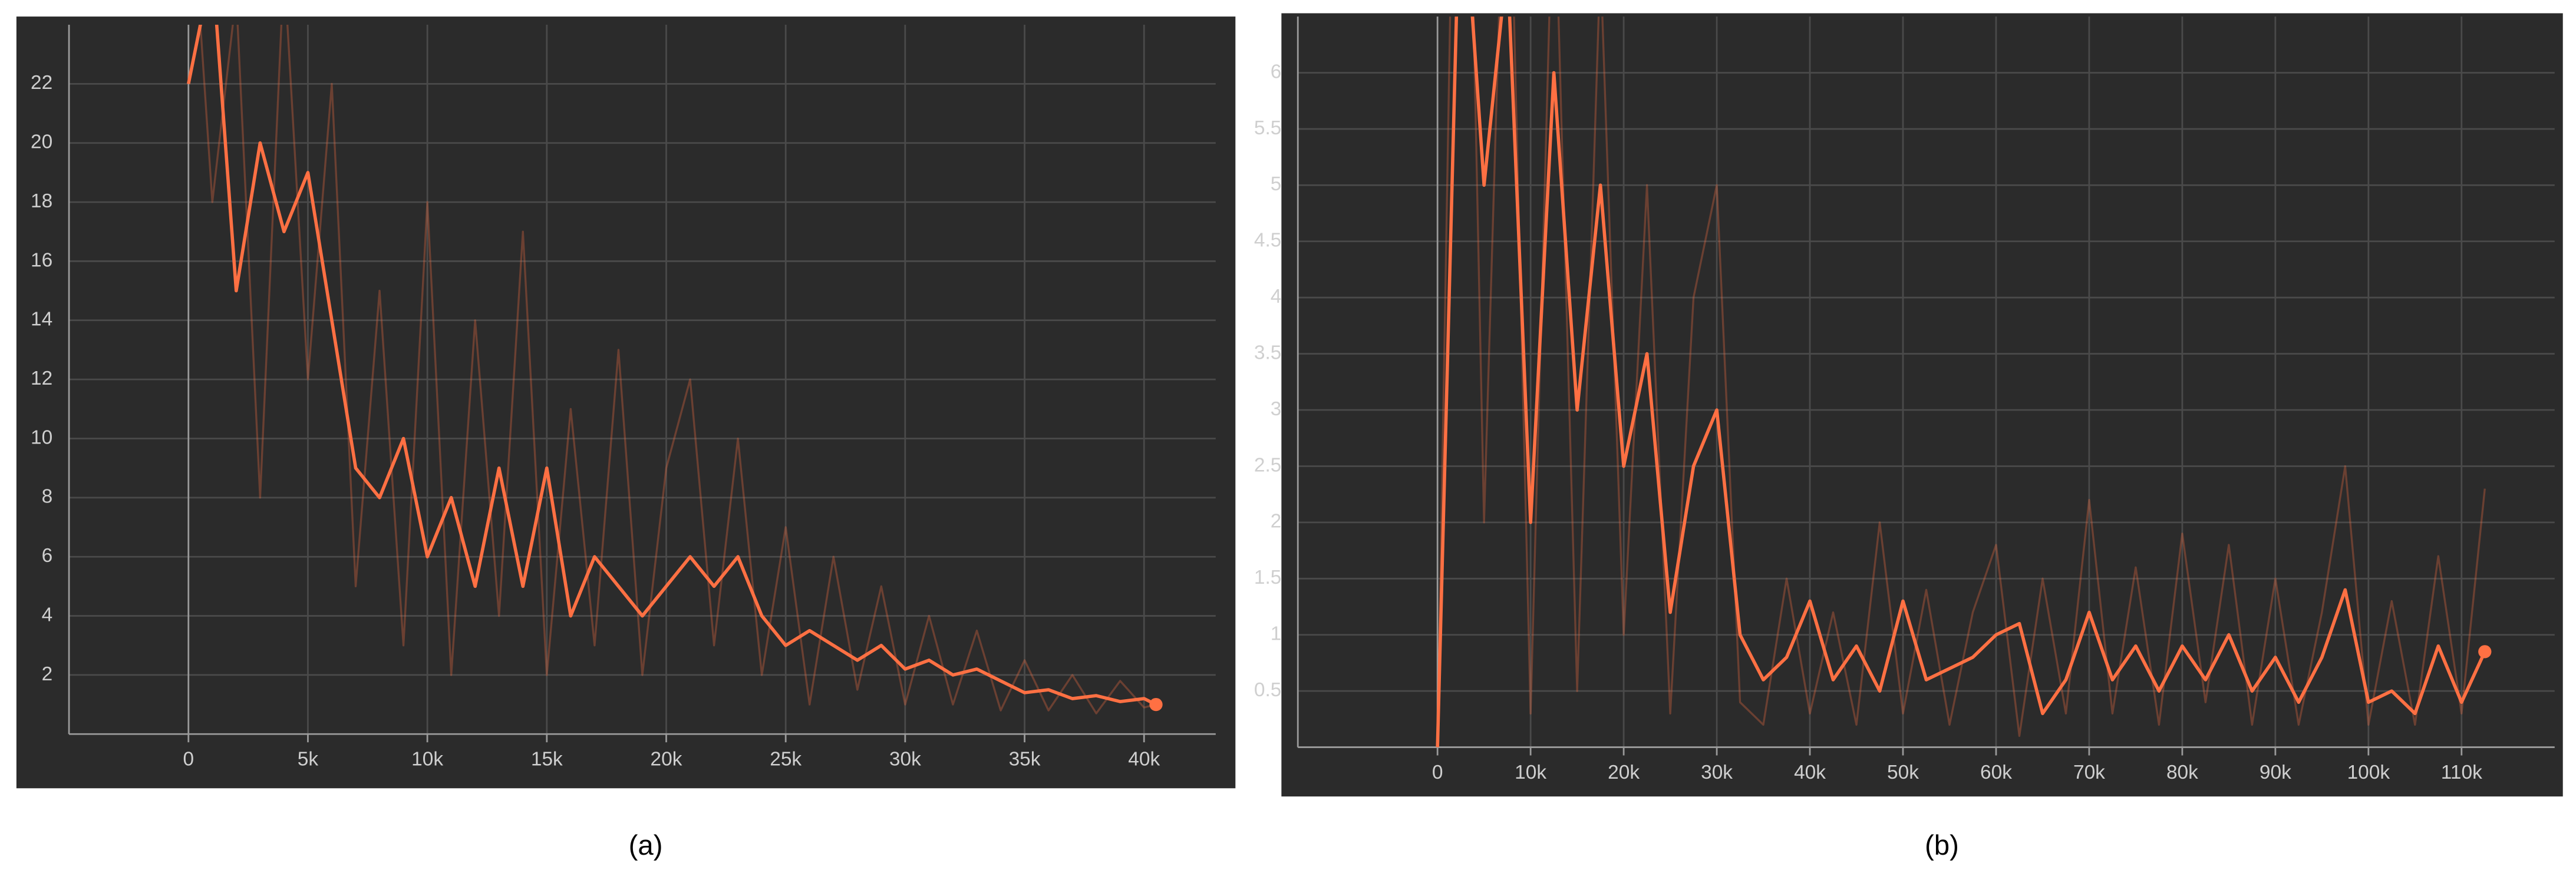 The height and width of the screenshot is (880, 2576). What do you see at coordinates (1267, 128) in the screenshot?
I see `y-tick-label: 5.5` at bounding box center [1267, 128].